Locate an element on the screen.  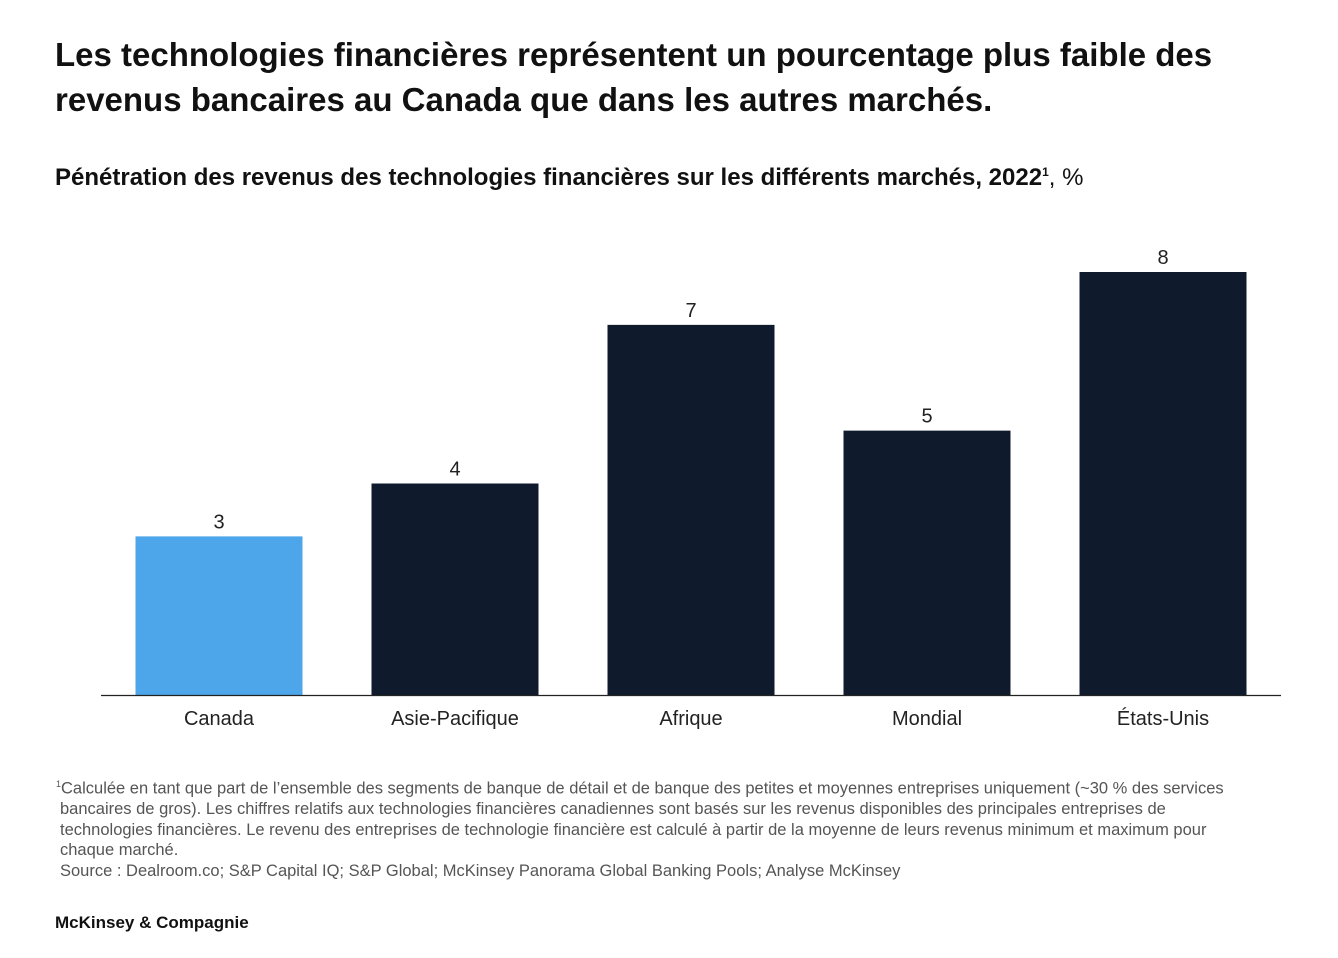
category-label: Asie-Pacifique is located at coordinates (455, 719).